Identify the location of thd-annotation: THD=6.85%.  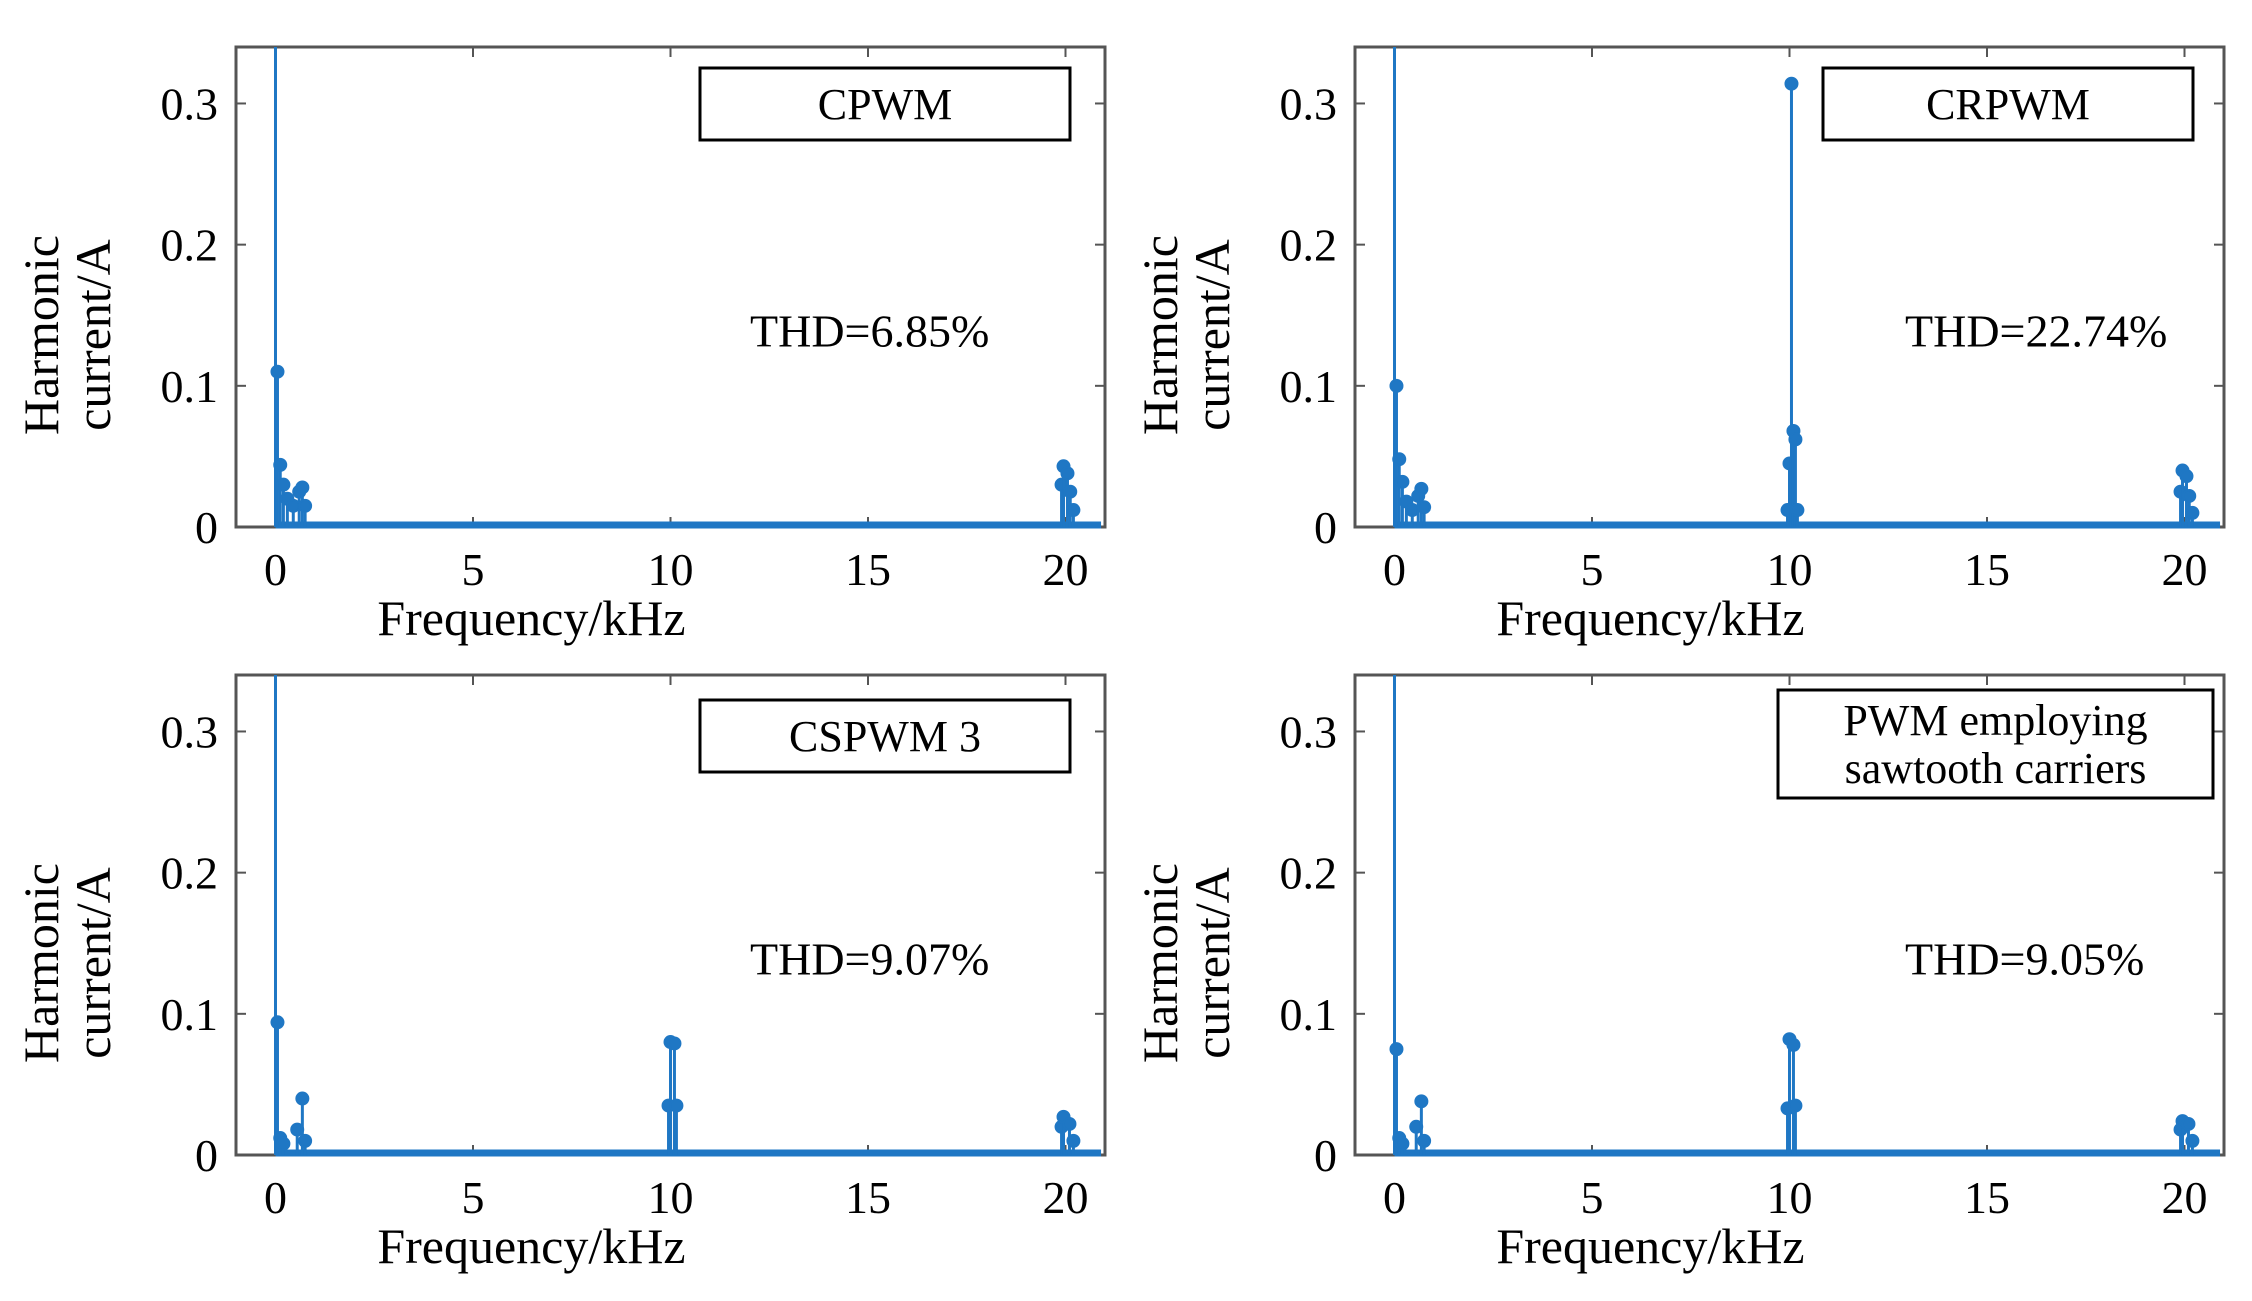
(869, 331).